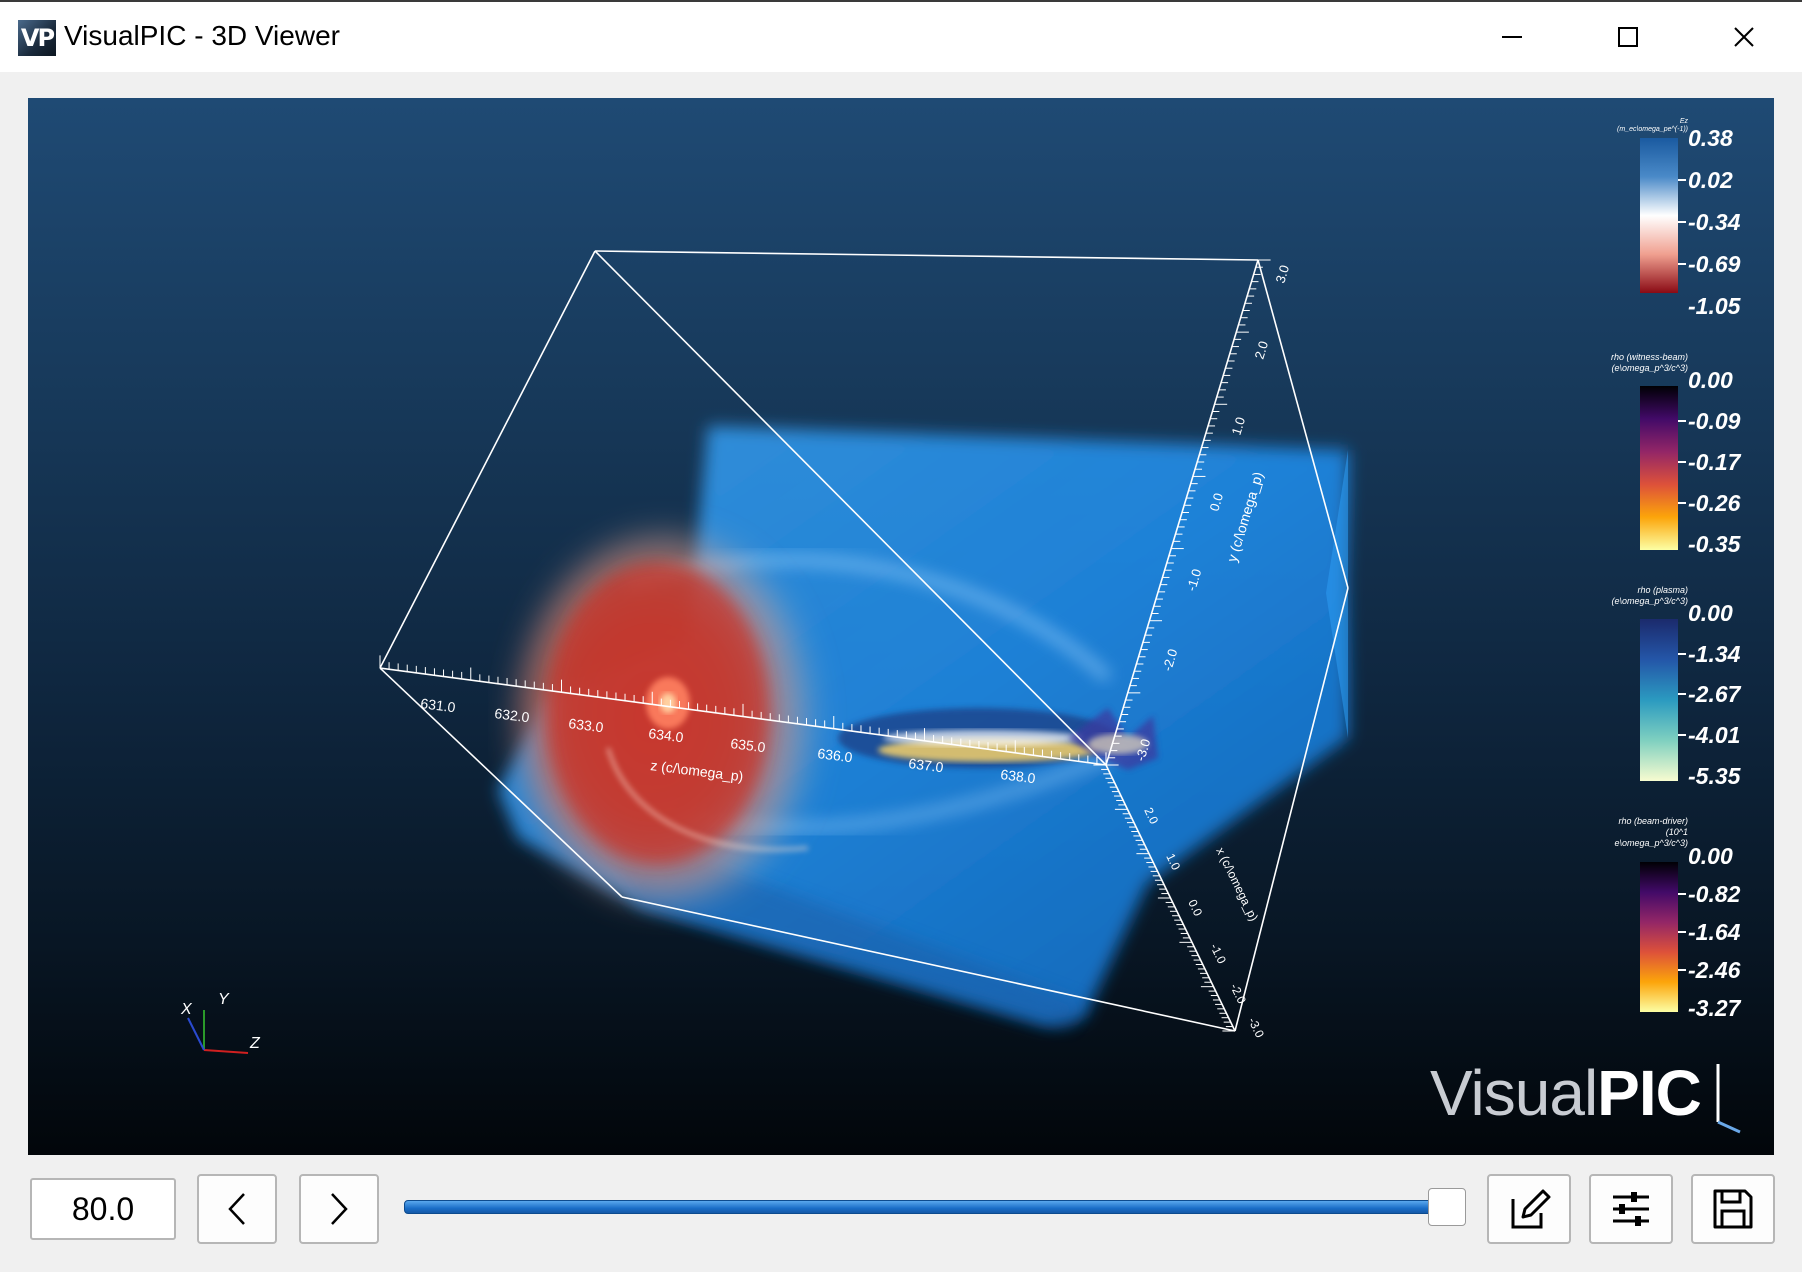 This screenshot has width=1802, height=1272. What do you see at coordinates (202, 35) in the screenshot?
I see `window-title: VisualPIC - 3D Viewer` at bounding box center [202, 35].